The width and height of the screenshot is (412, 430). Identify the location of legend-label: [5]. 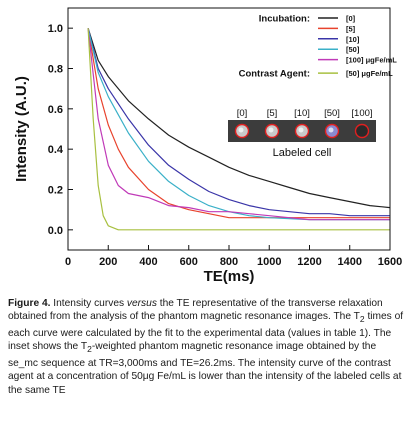
(351, 28).